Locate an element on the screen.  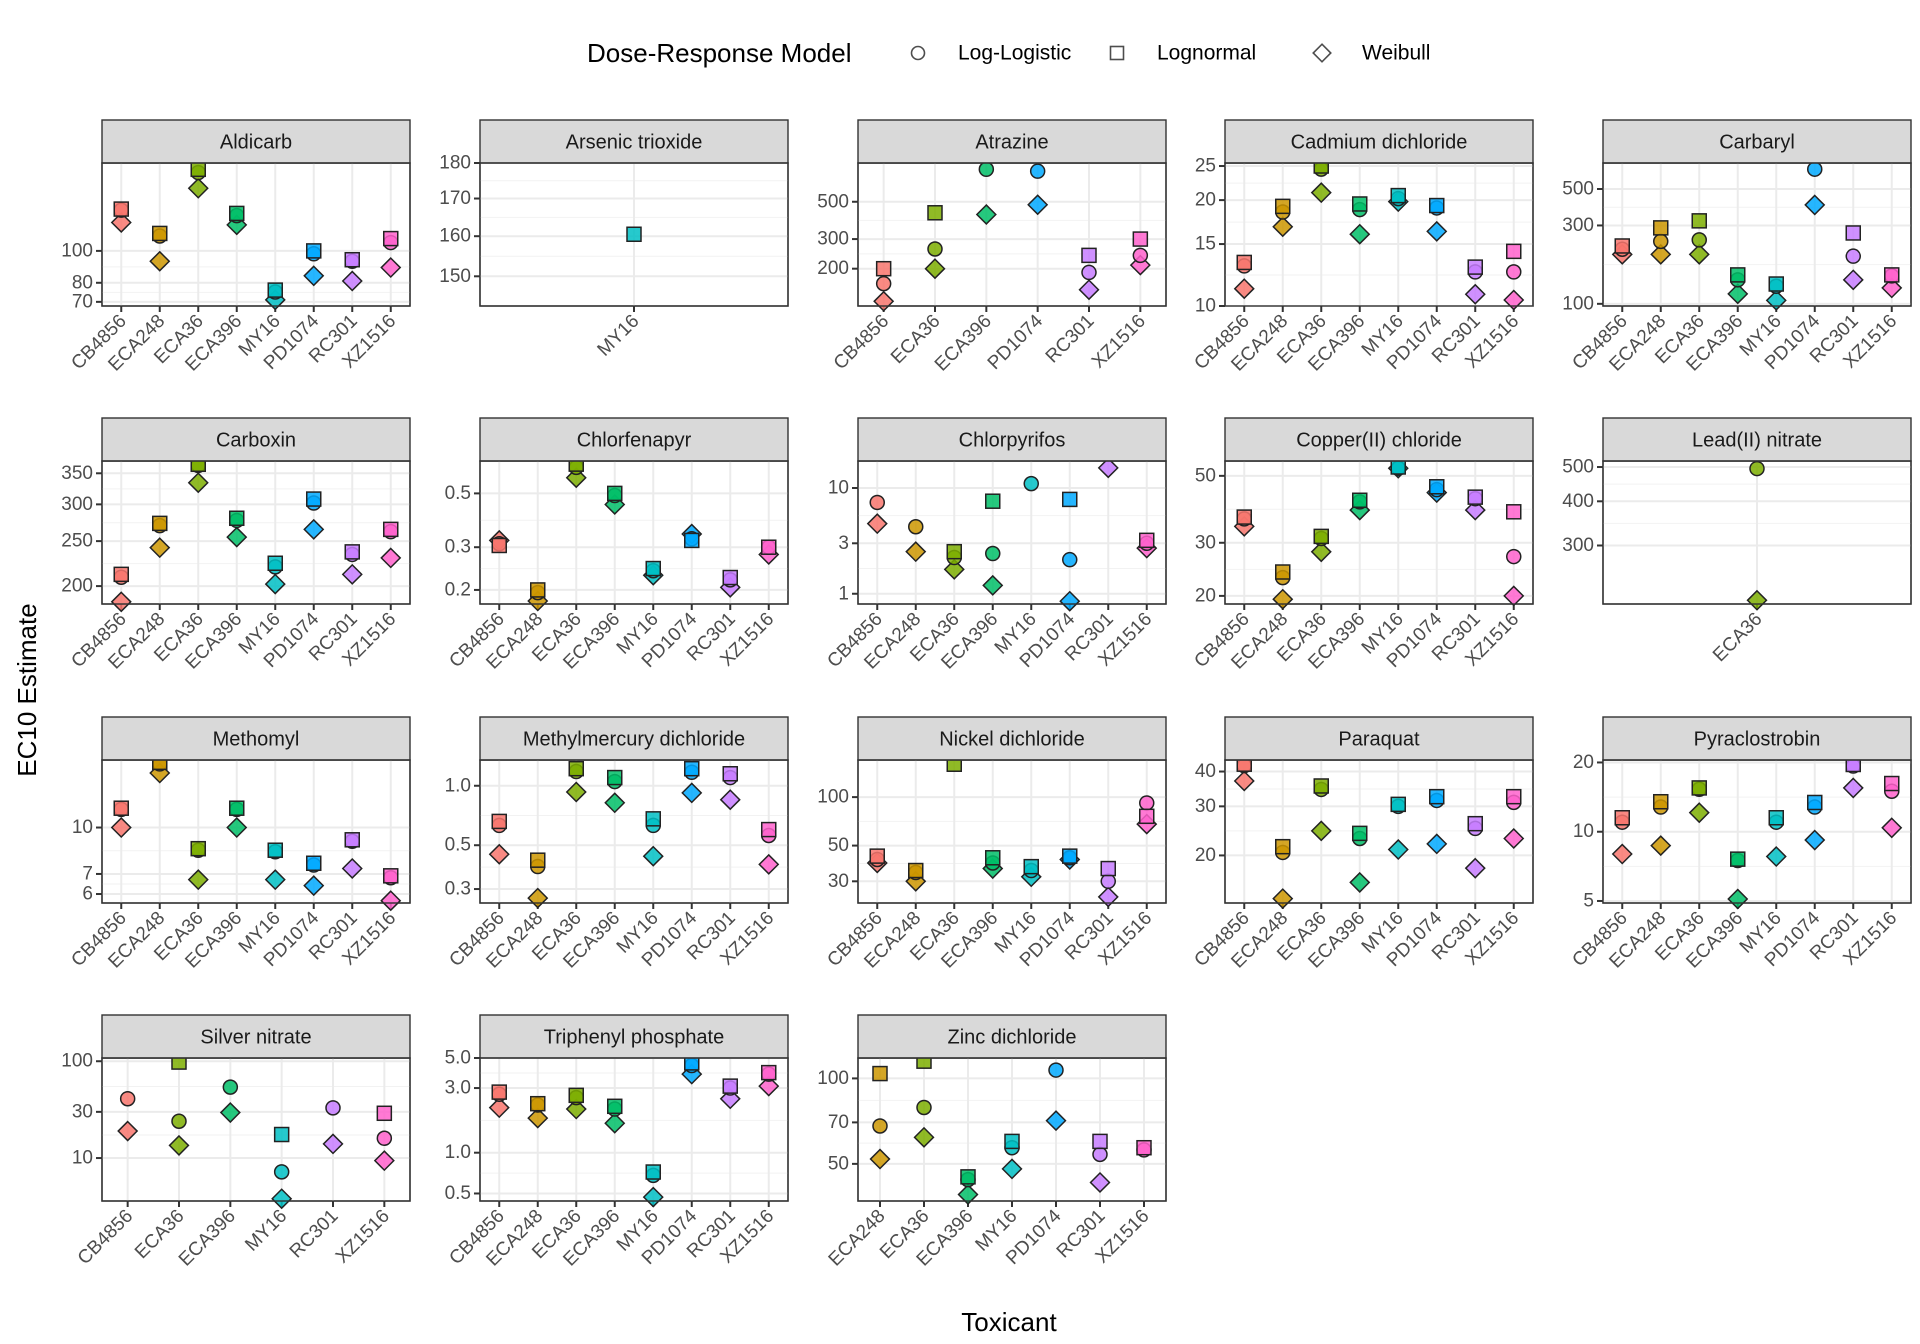
facet-title: Atrazine is located at coordinates (1011, 143).